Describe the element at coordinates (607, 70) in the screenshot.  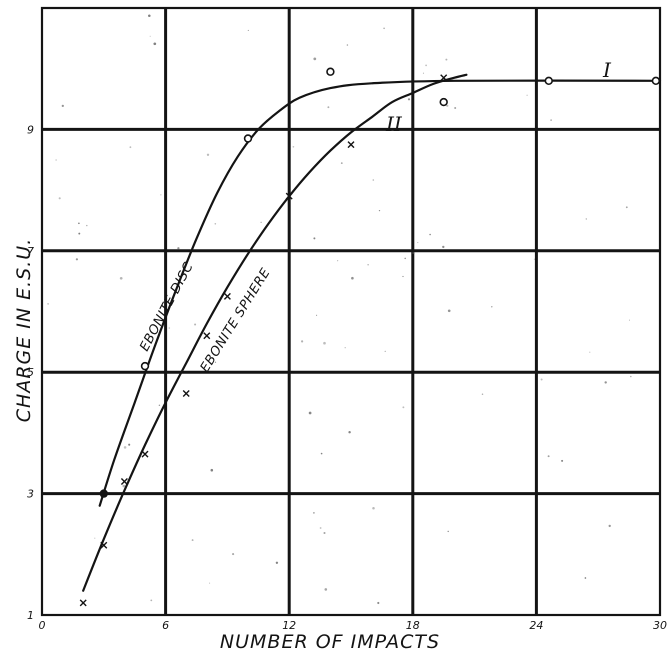
I see `series-label-I: I` at that location.